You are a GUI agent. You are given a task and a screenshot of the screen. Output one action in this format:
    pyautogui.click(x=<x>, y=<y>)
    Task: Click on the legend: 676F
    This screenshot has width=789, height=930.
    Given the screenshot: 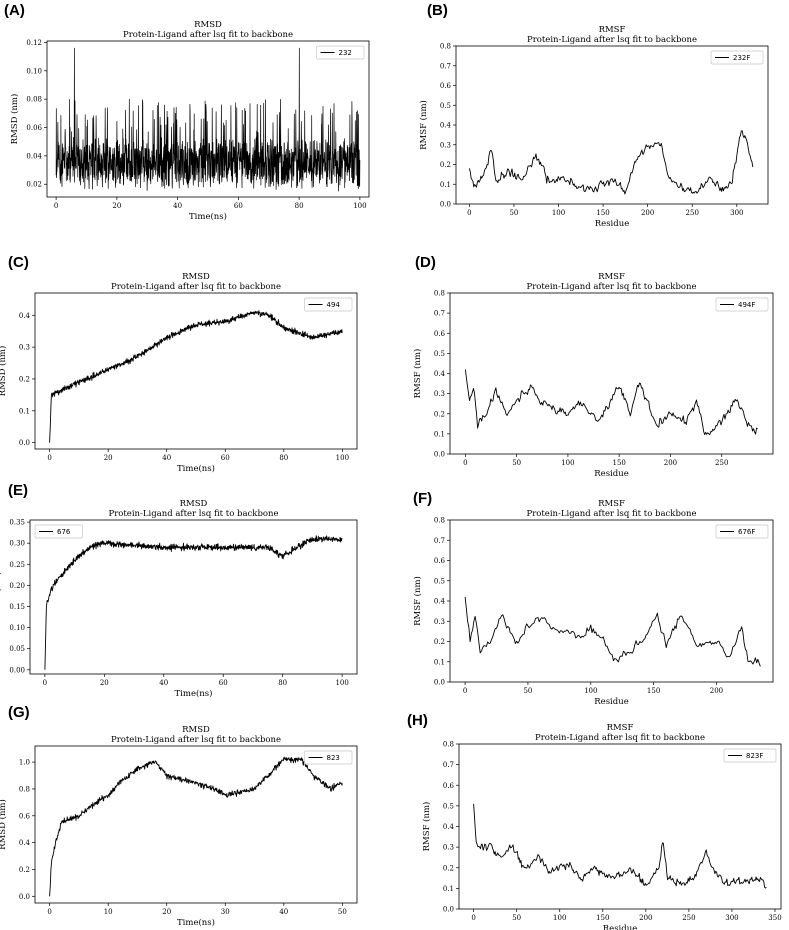 What is the action you would take?
    pyautogui.click(x=742, y=531)
    